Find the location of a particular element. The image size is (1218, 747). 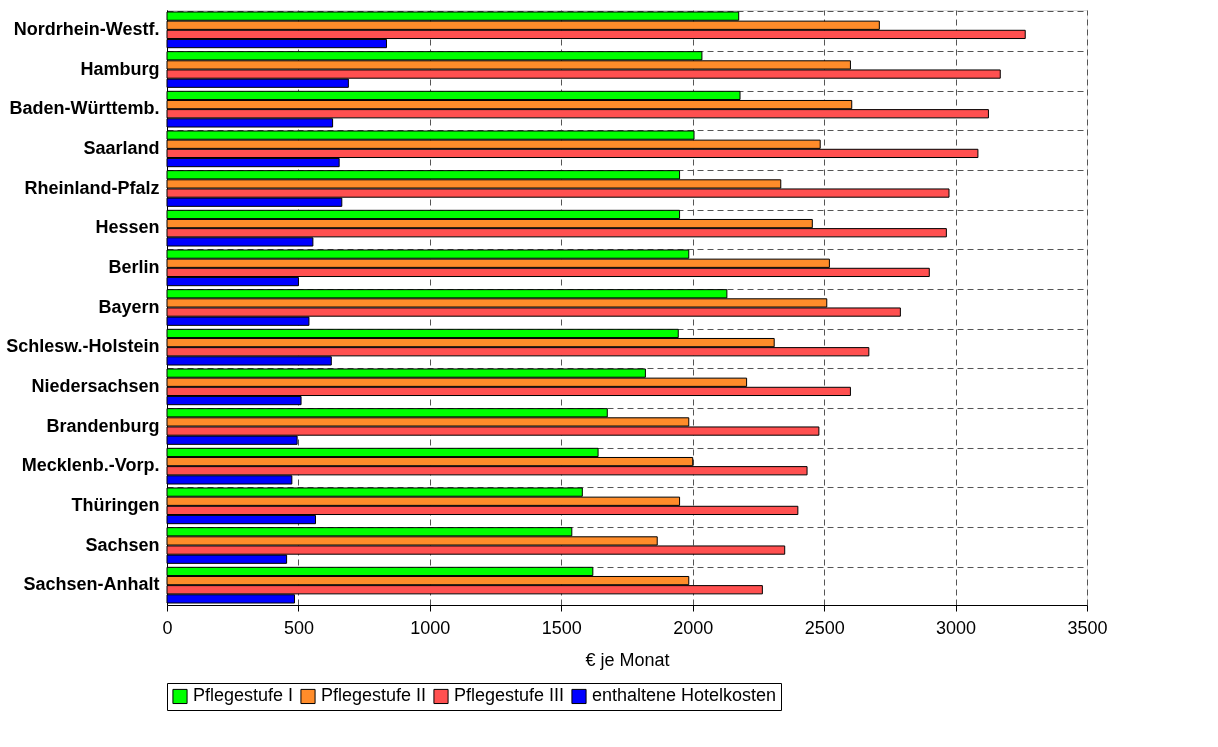

legend-label: Pflegestufe III is located at coordinates (509, 695).